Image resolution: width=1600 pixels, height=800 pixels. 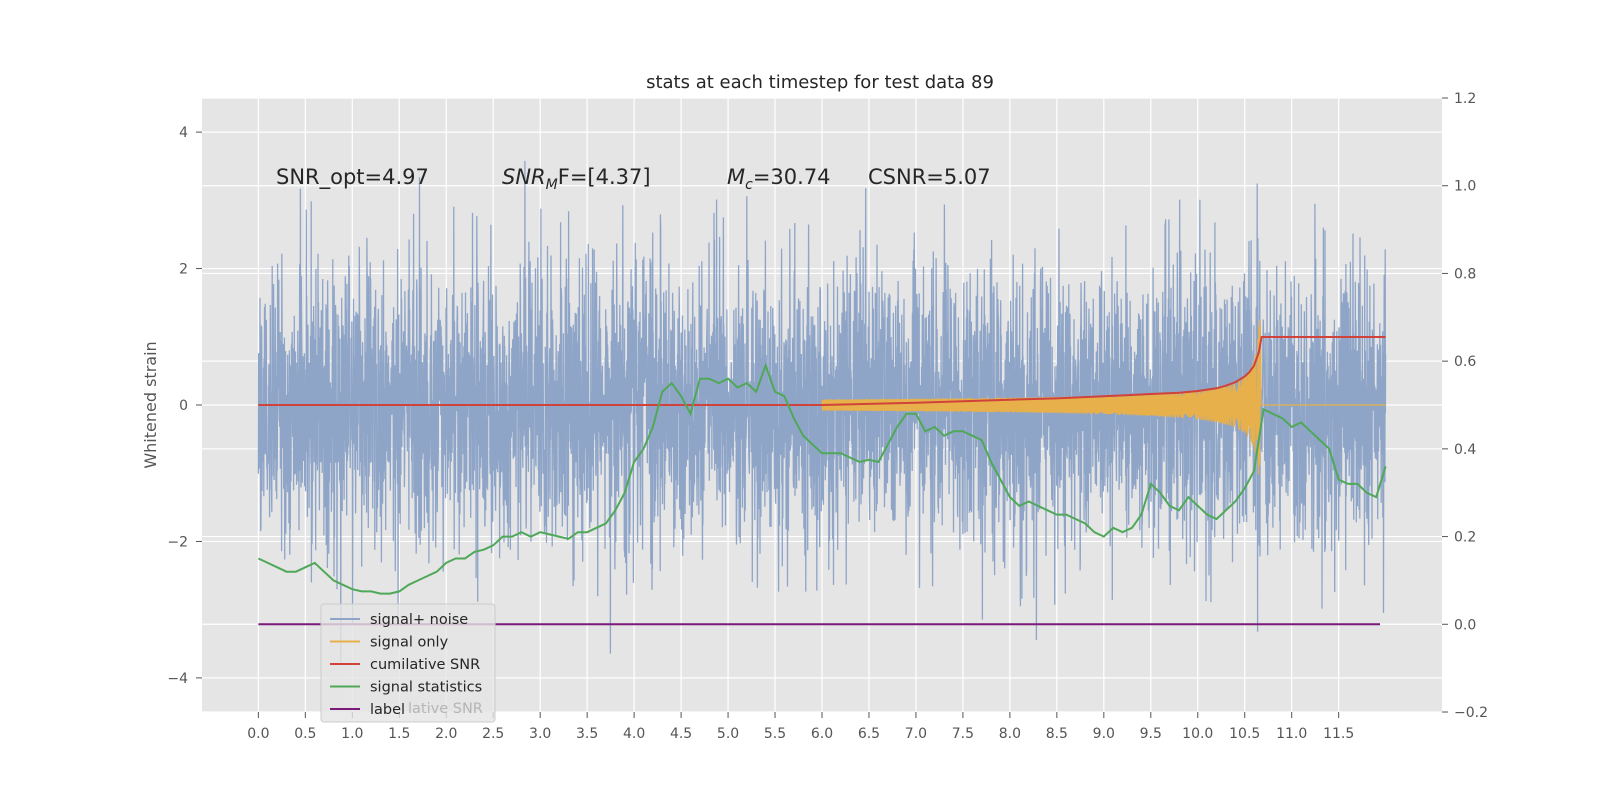 I want to click on x-tick-label: 9.0, so click(x=1104, y=734).